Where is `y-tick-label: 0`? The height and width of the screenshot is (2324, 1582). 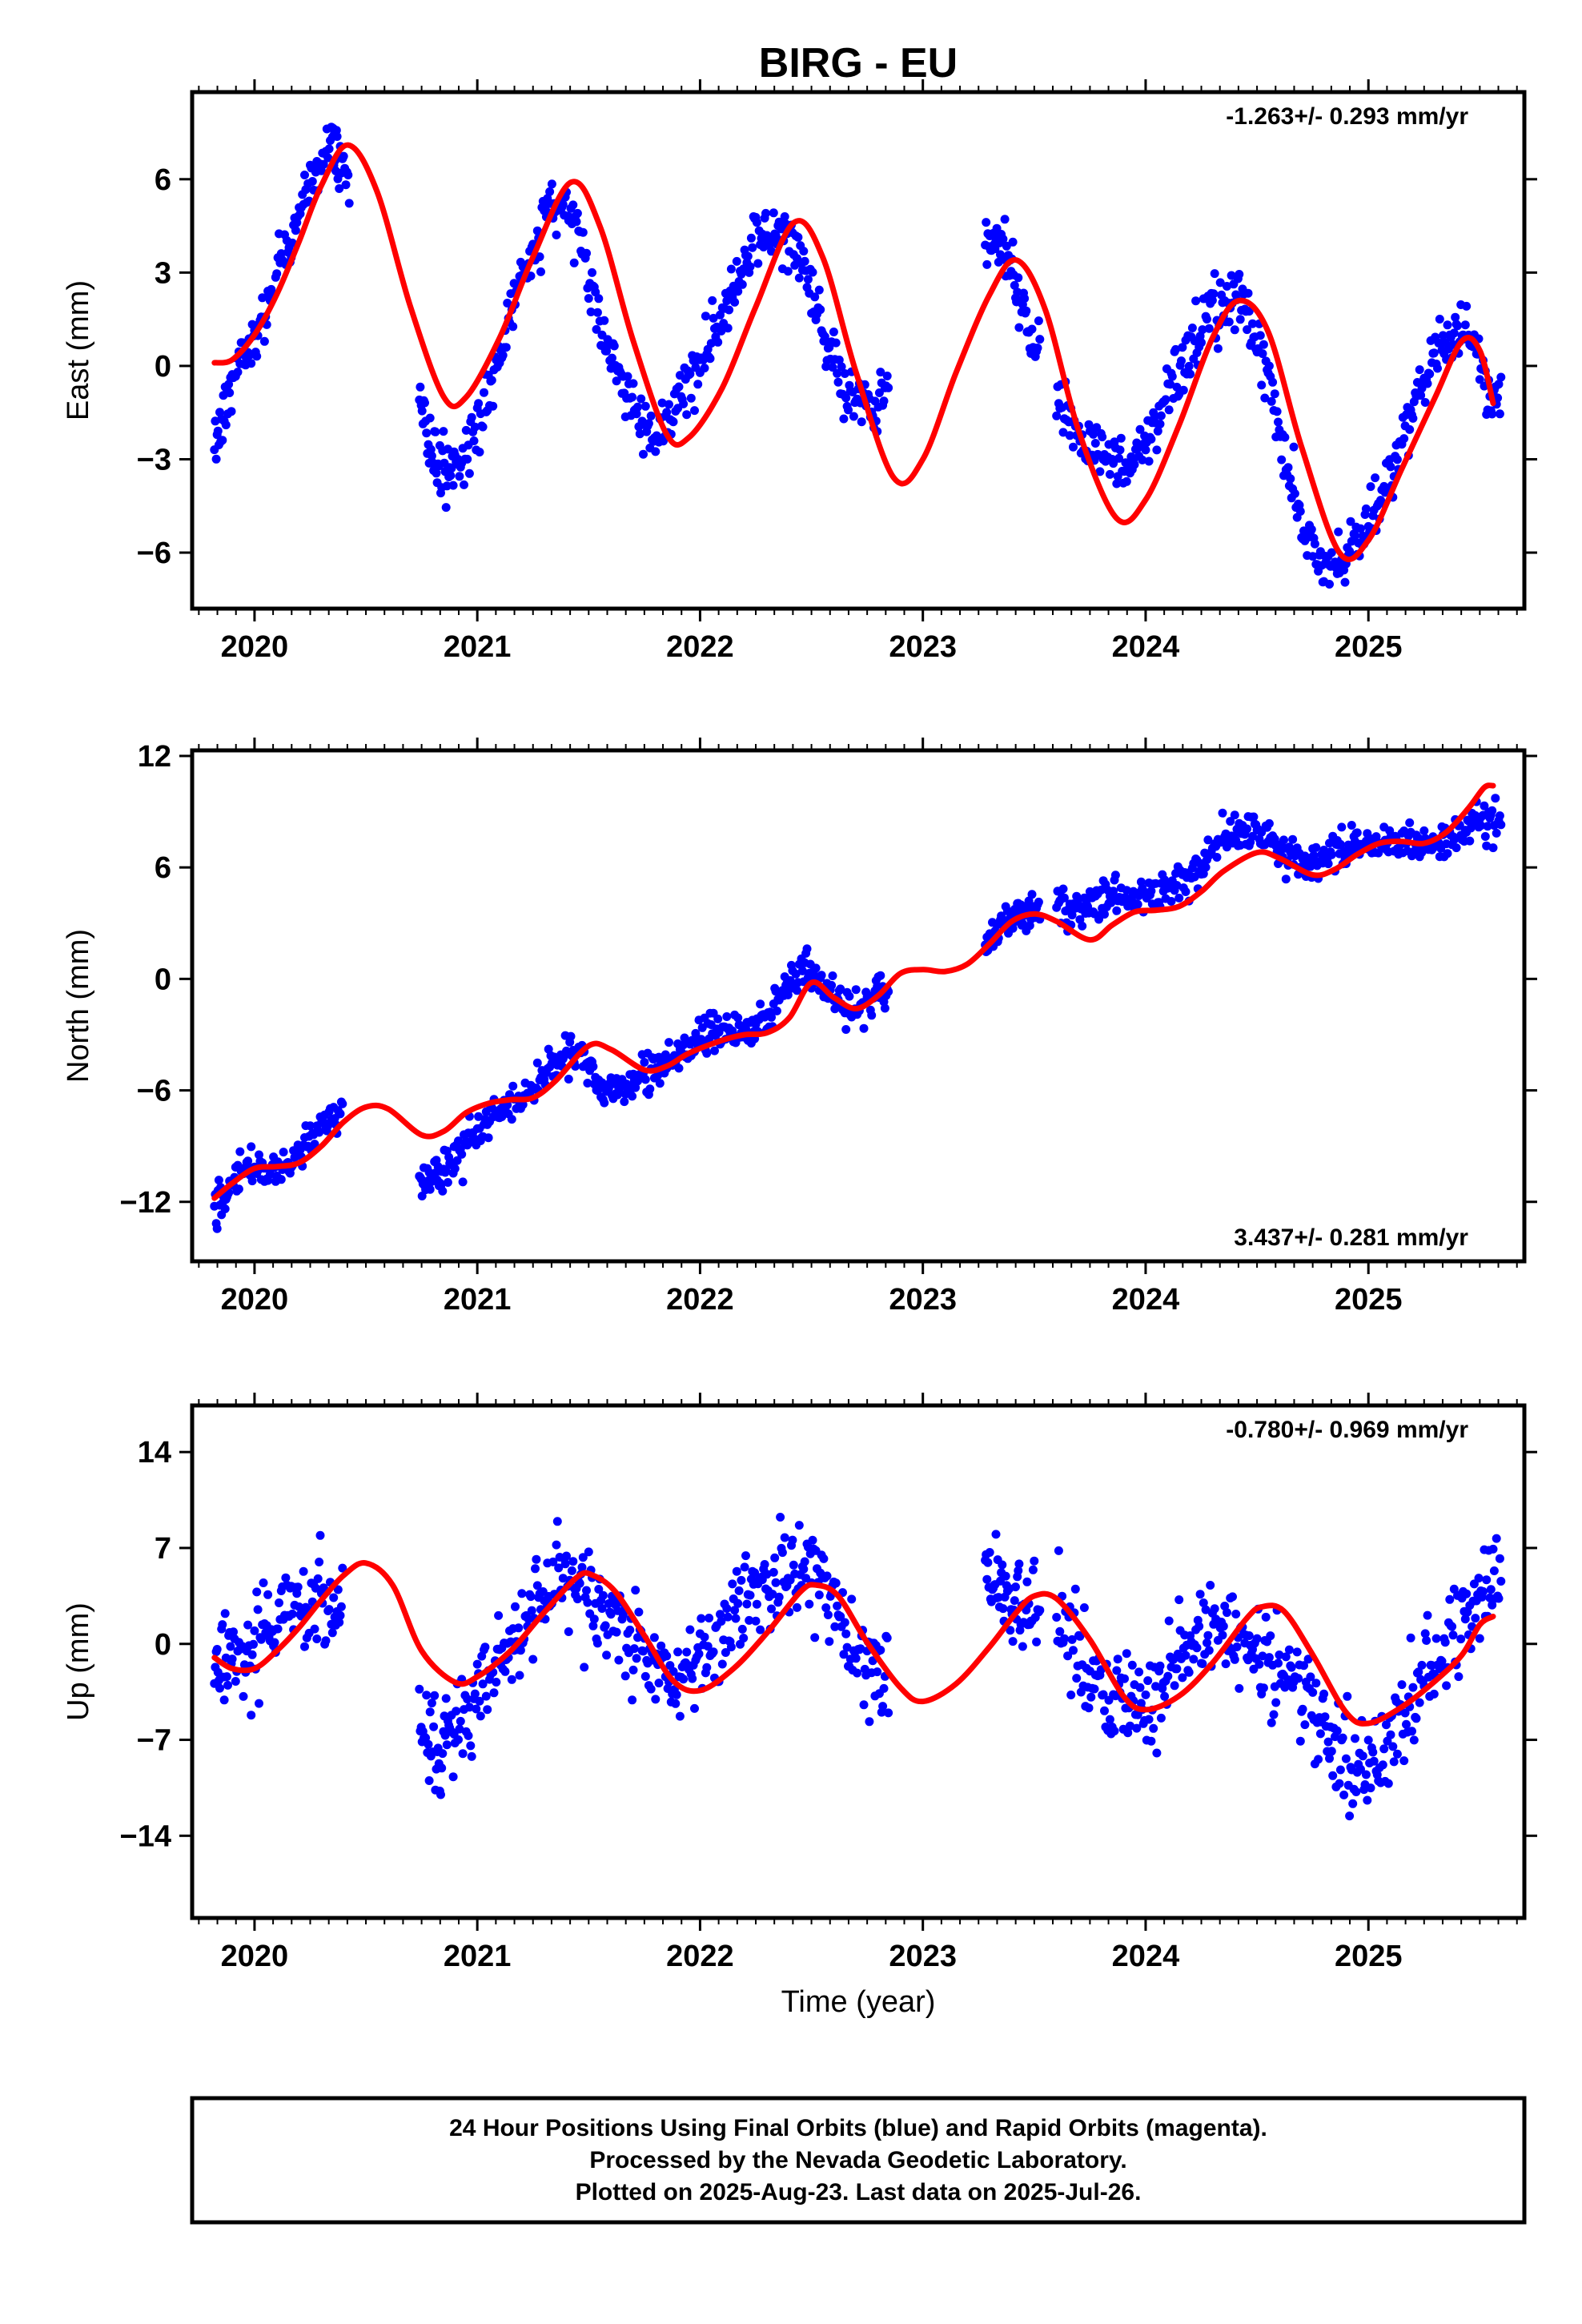 y-tick-label: 0 is located at coordinates (163, 979).